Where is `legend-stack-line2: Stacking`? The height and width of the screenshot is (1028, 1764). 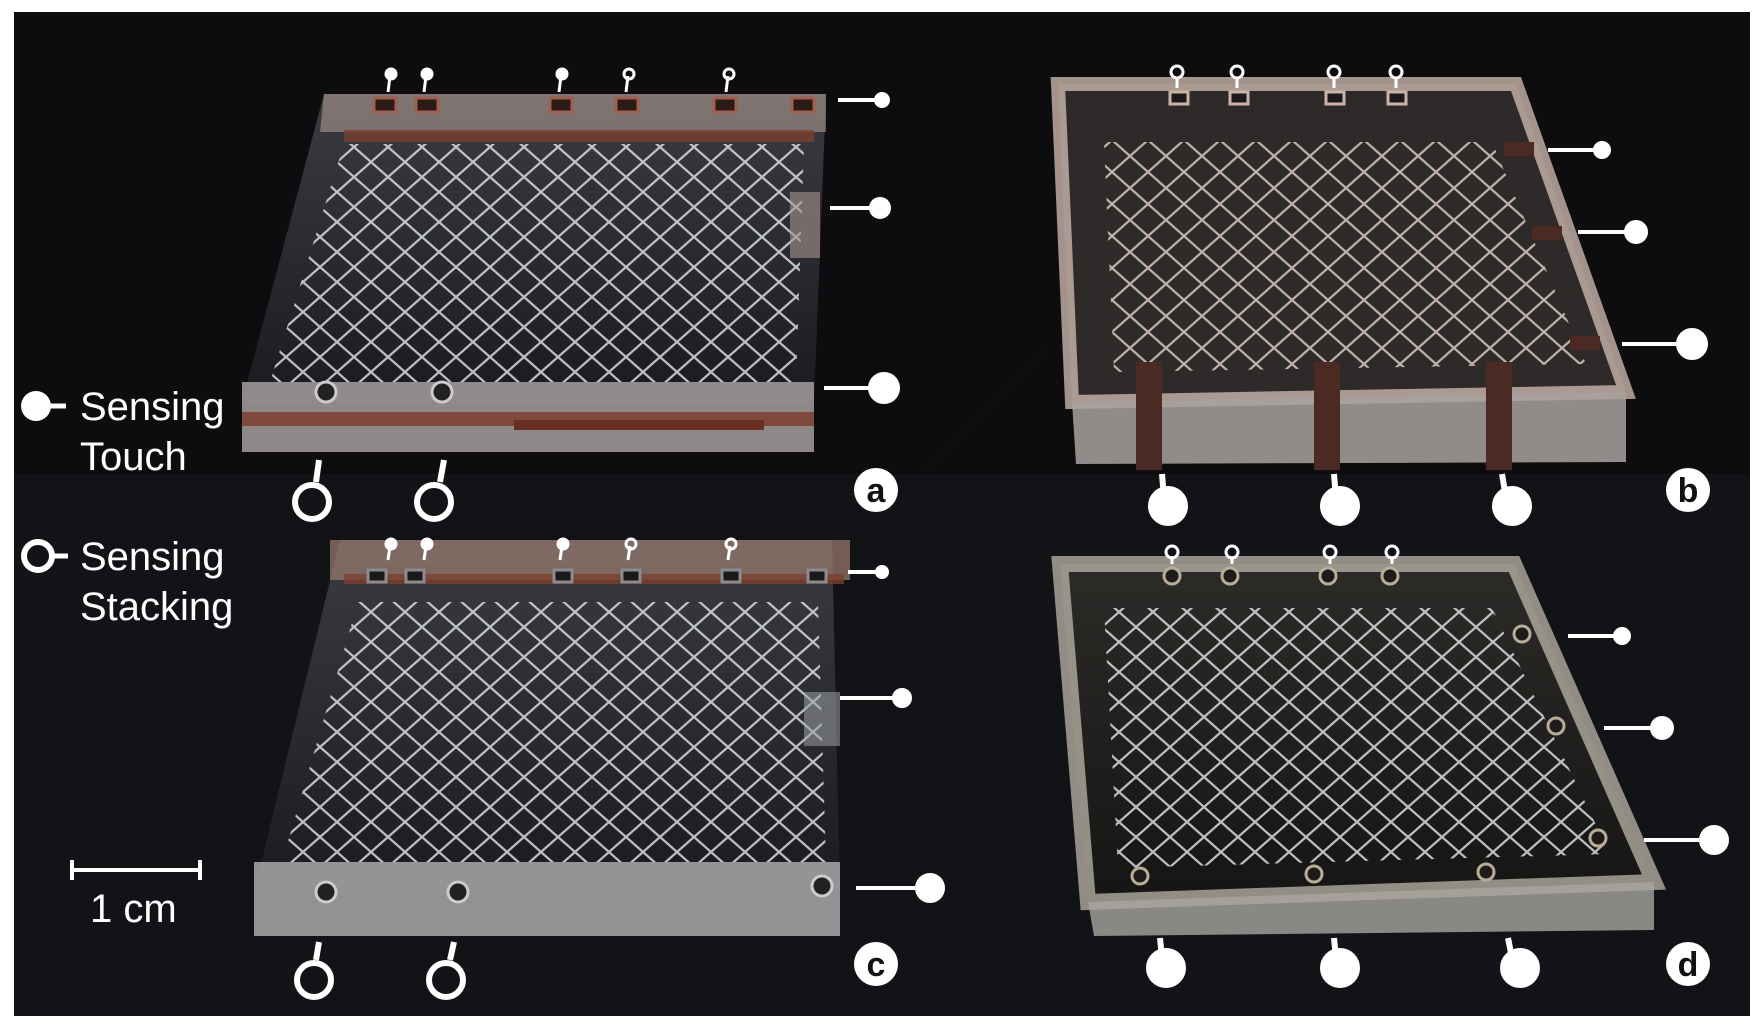
legend-stack-line2: Stacking is located at coordinates (156, 607).